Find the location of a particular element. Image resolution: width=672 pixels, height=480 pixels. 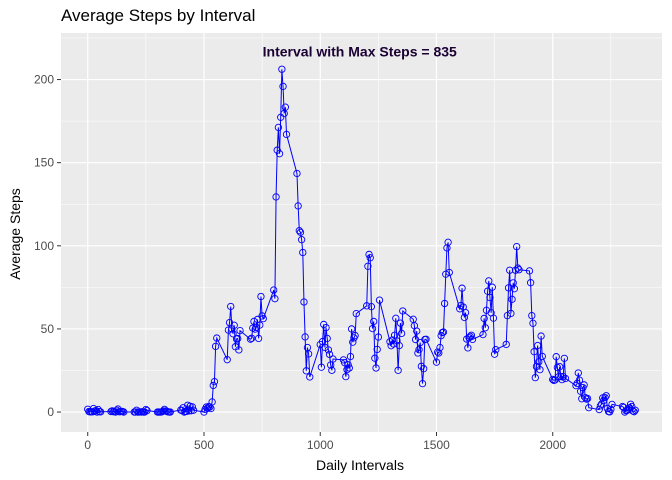

x-tick-label: 0 is located at coordinates (87, 445).